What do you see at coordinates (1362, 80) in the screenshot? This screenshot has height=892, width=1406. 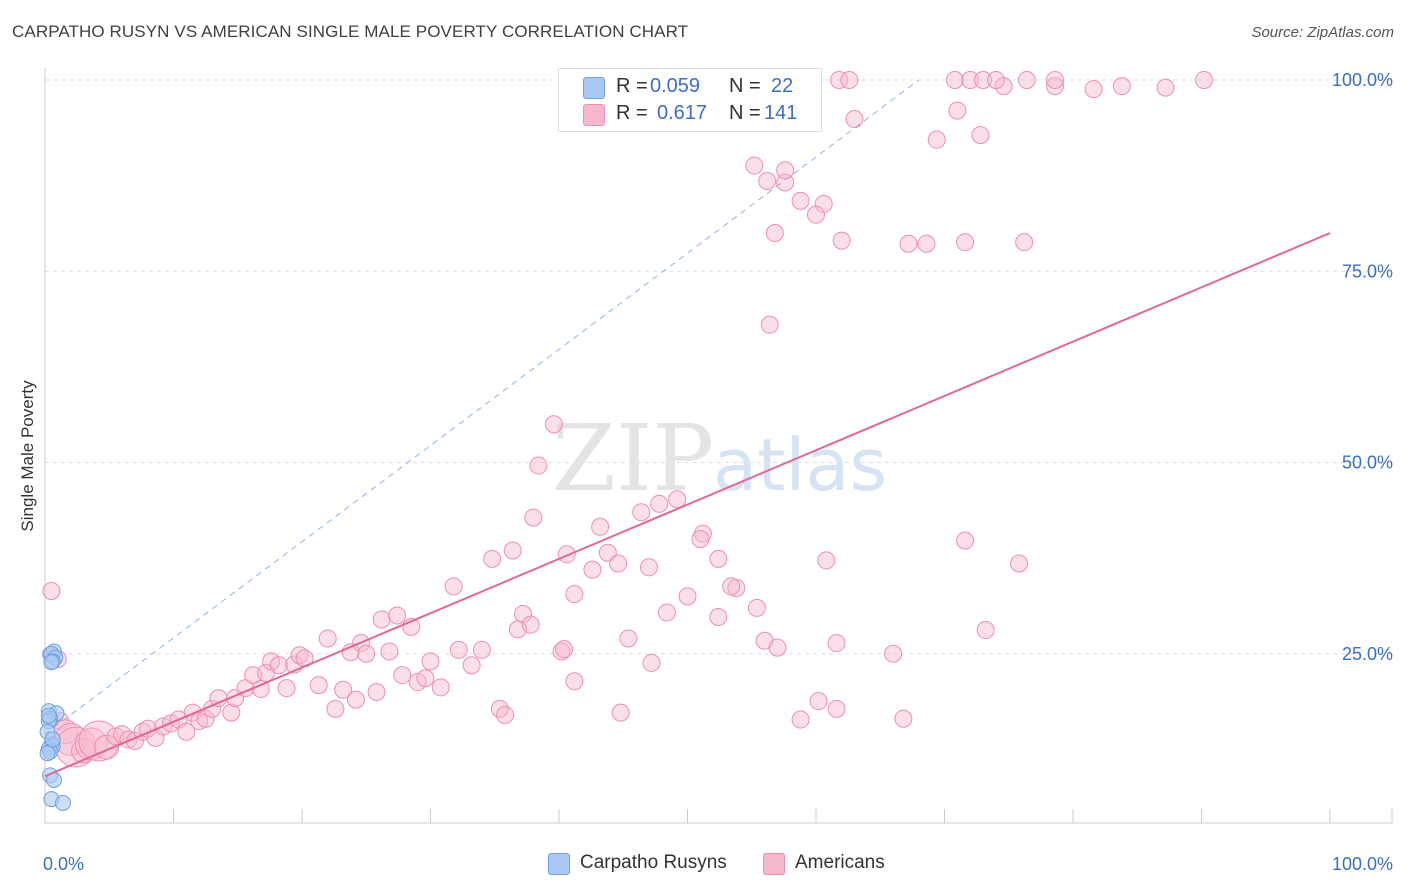 I see `y-tick-label: 100.0%` at bounding box center [1362, 80].